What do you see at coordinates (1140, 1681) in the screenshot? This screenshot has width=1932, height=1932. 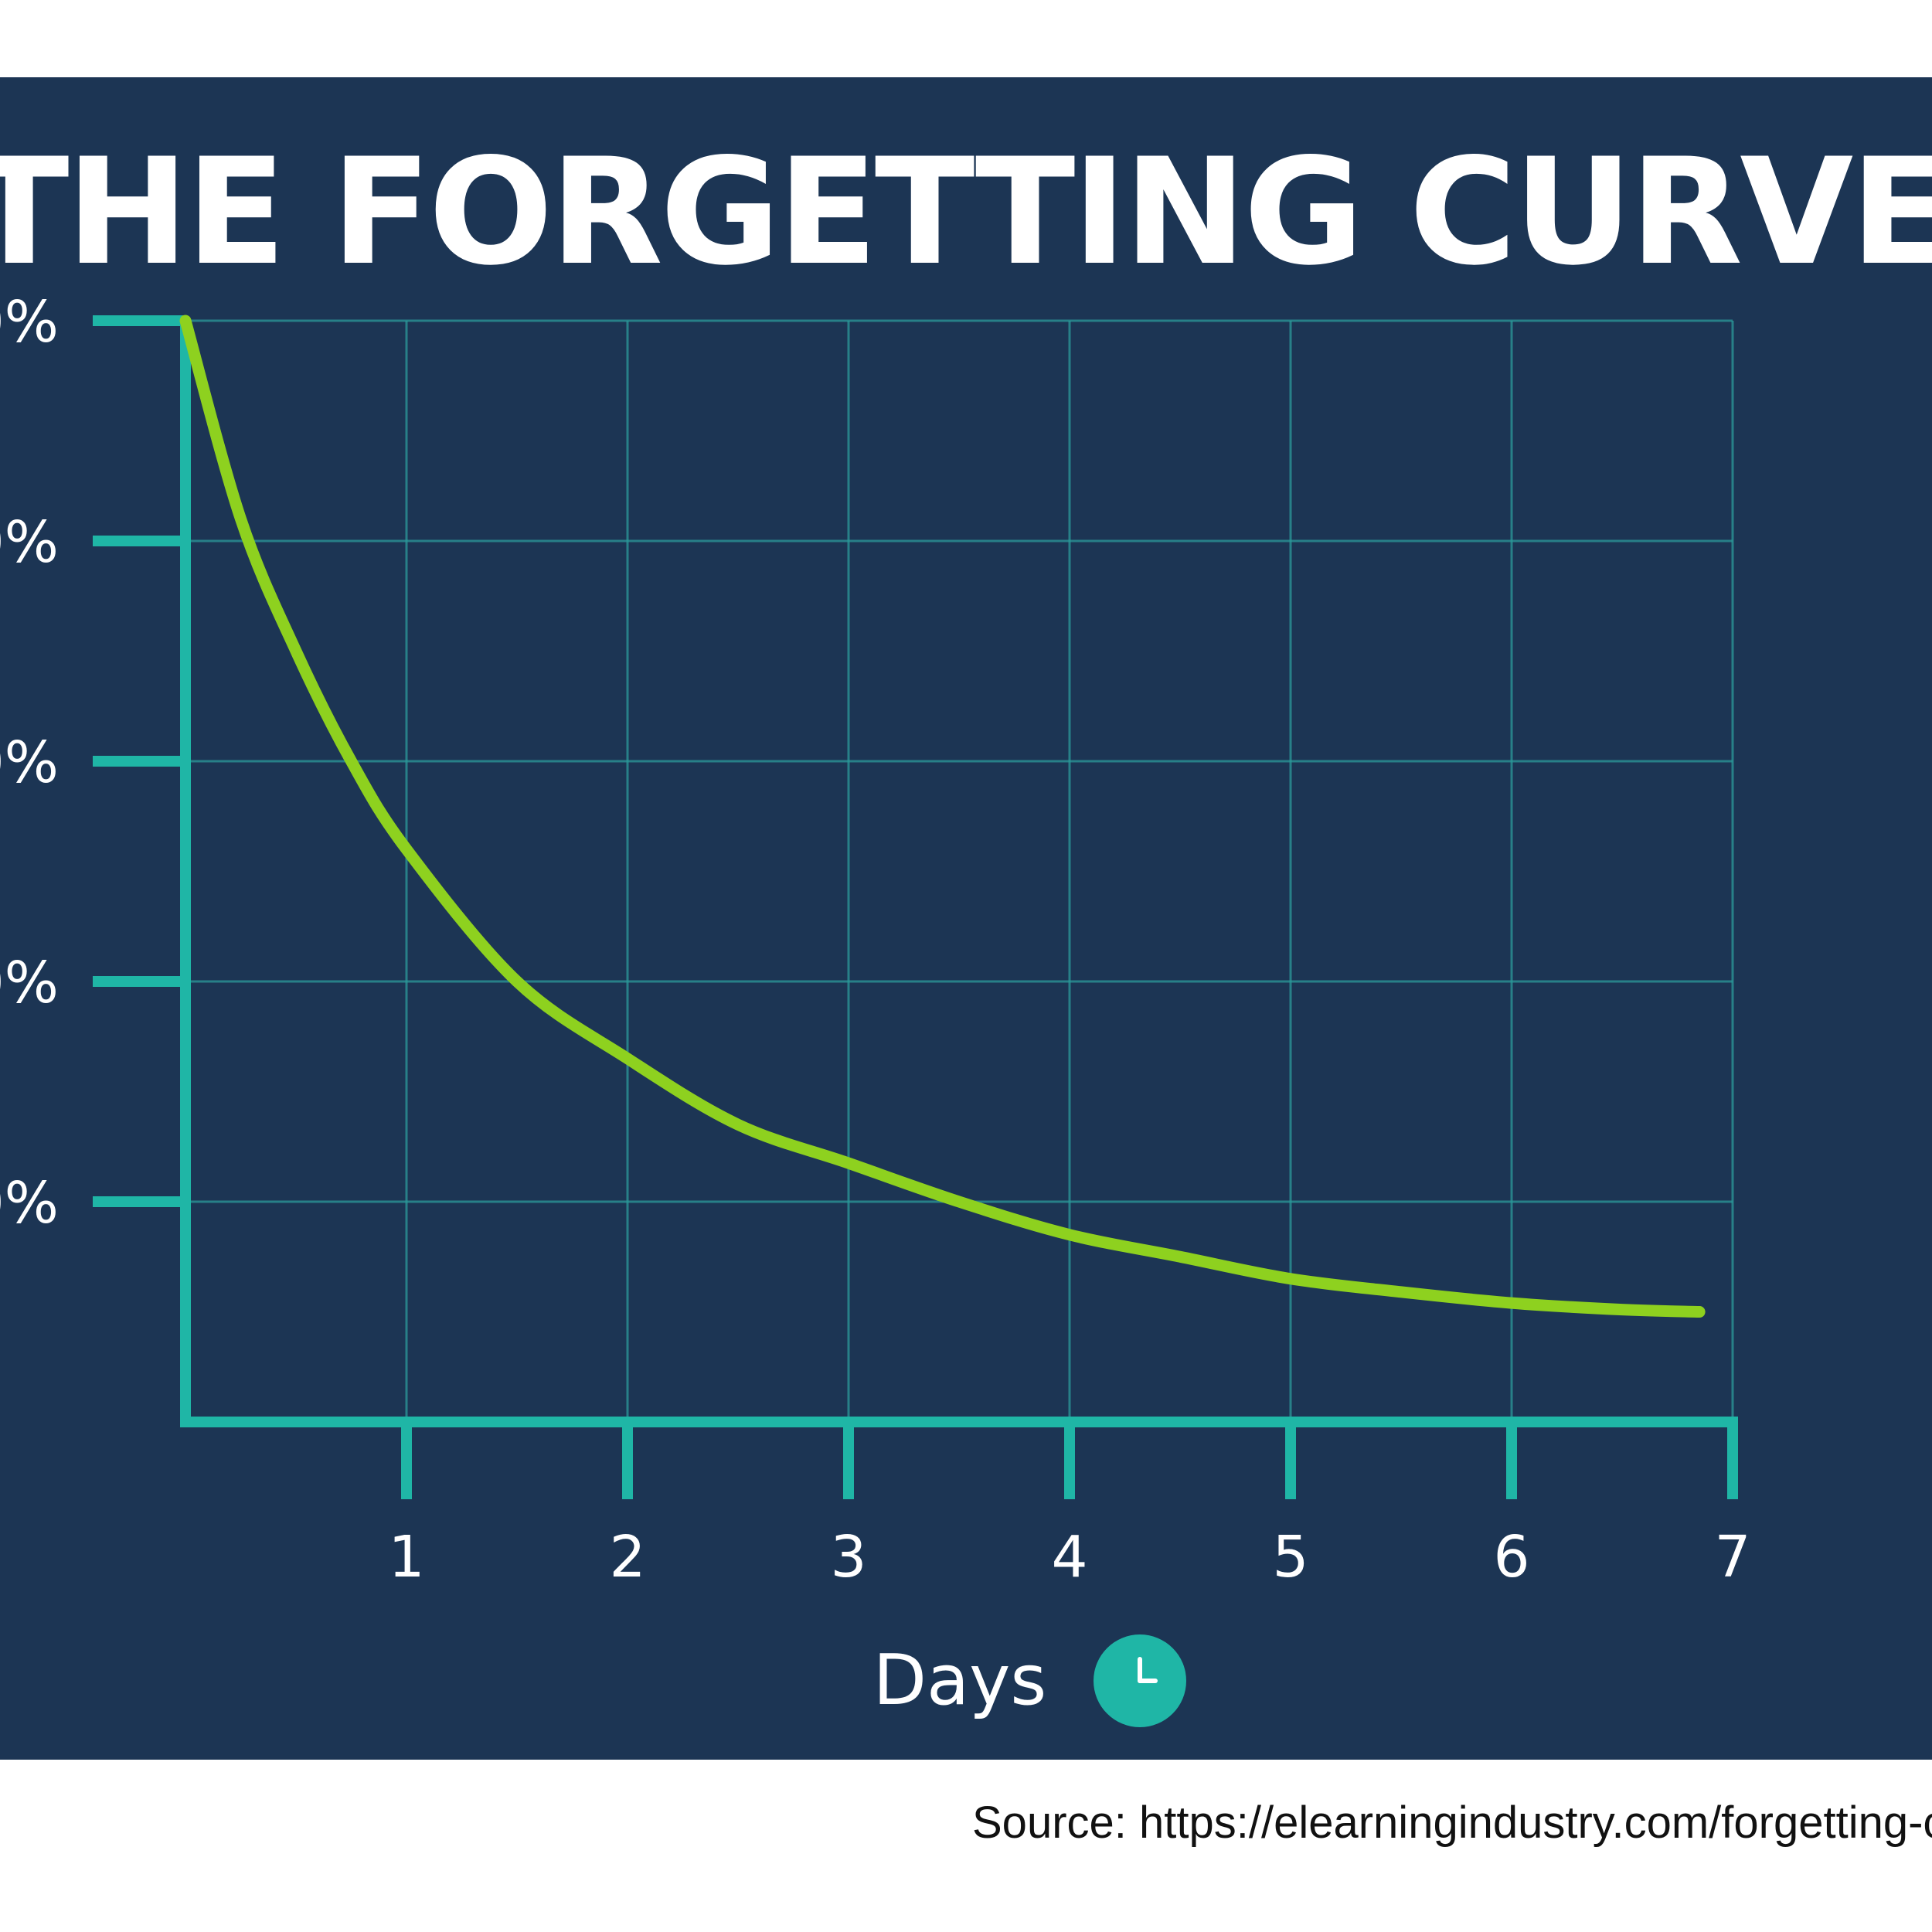 I see `clock-icon` at bounding box center [1140, 1681].